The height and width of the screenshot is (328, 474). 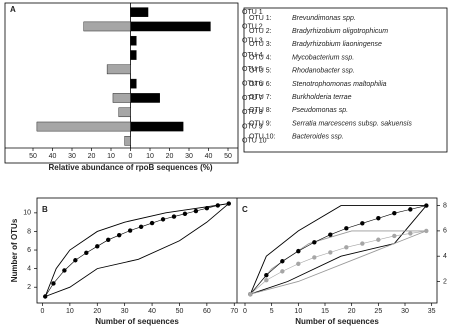 What do you see at coordinates (432, 311) in the screenshot?
I see `x-tick-label: 35` at bounding box center [432, 311].